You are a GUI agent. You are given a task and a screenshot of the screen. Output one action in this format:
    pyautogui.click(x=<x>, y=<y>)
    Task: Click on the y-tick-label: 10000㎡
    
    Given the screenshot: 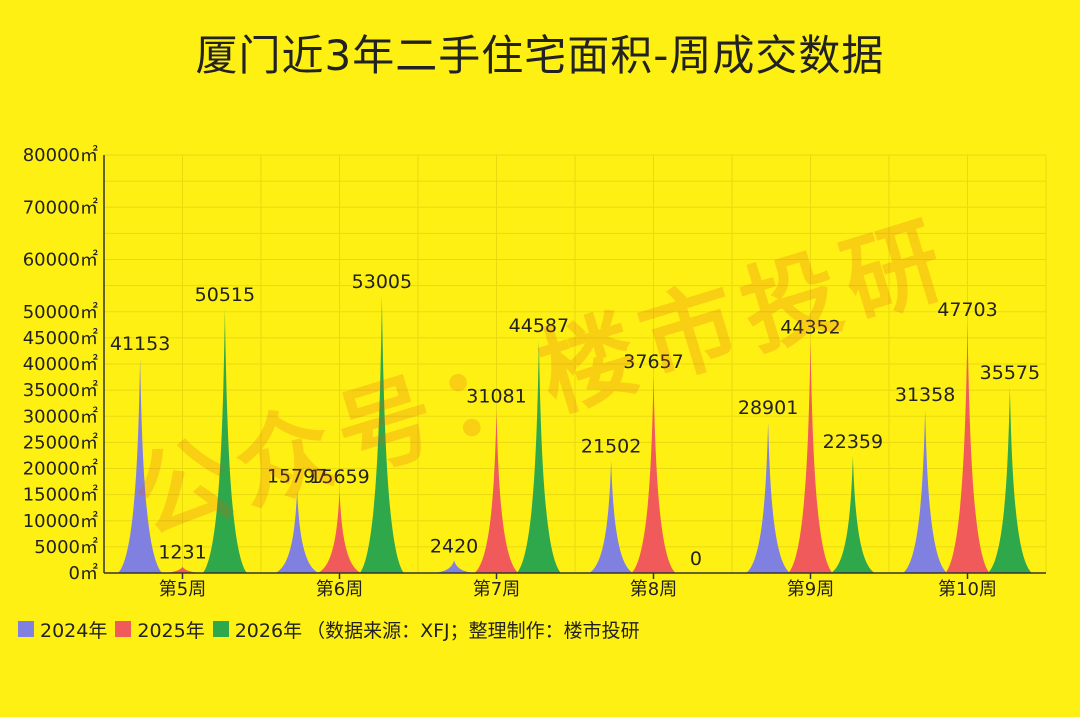 What is the action you would take?
    pyautogui.click(x=60, y=521)
    